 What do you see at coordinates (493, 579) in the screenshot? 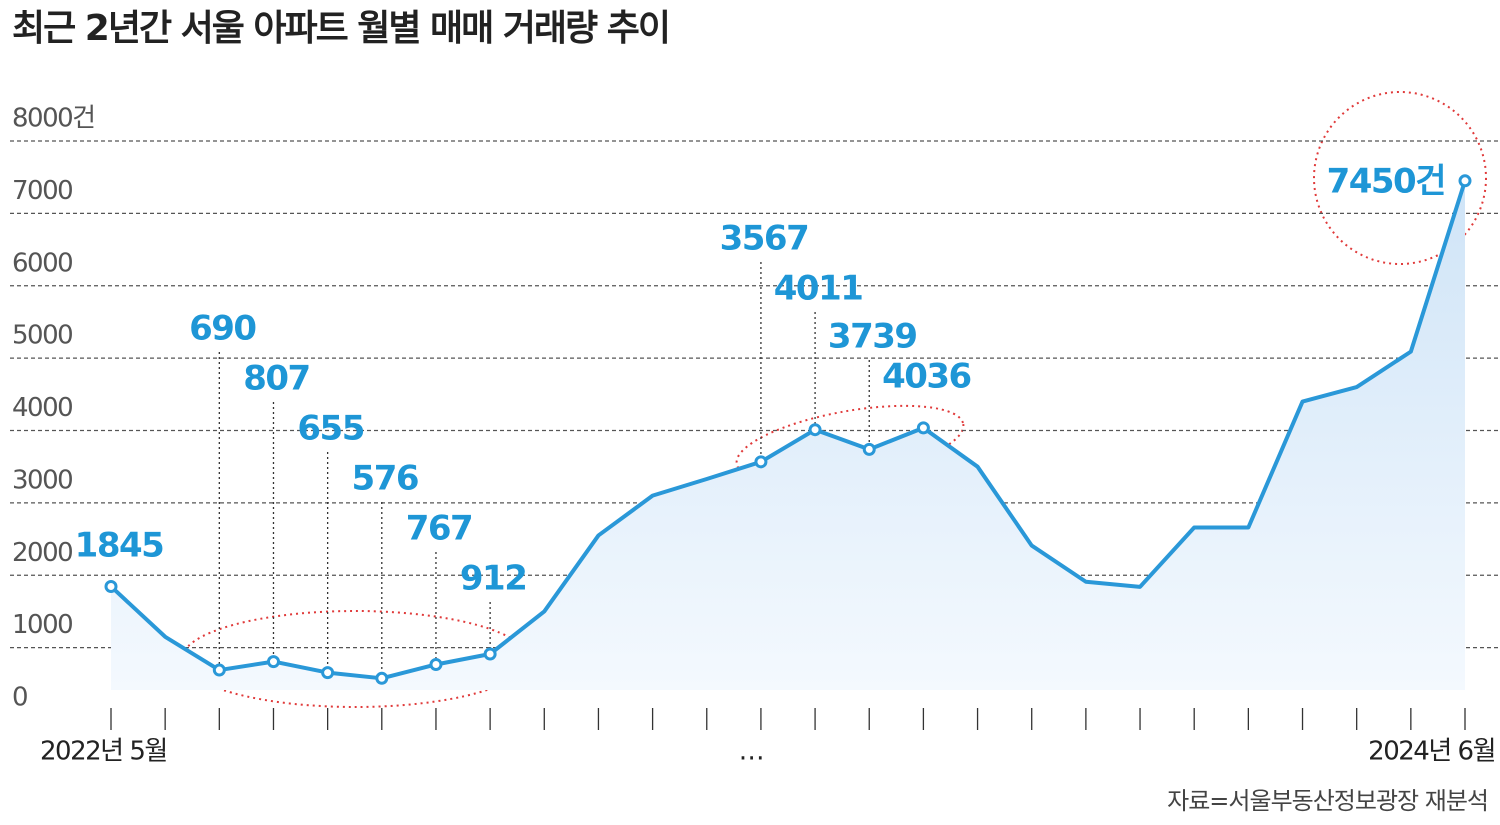
I see `data-label: 912` at bounding box center [493, 579].